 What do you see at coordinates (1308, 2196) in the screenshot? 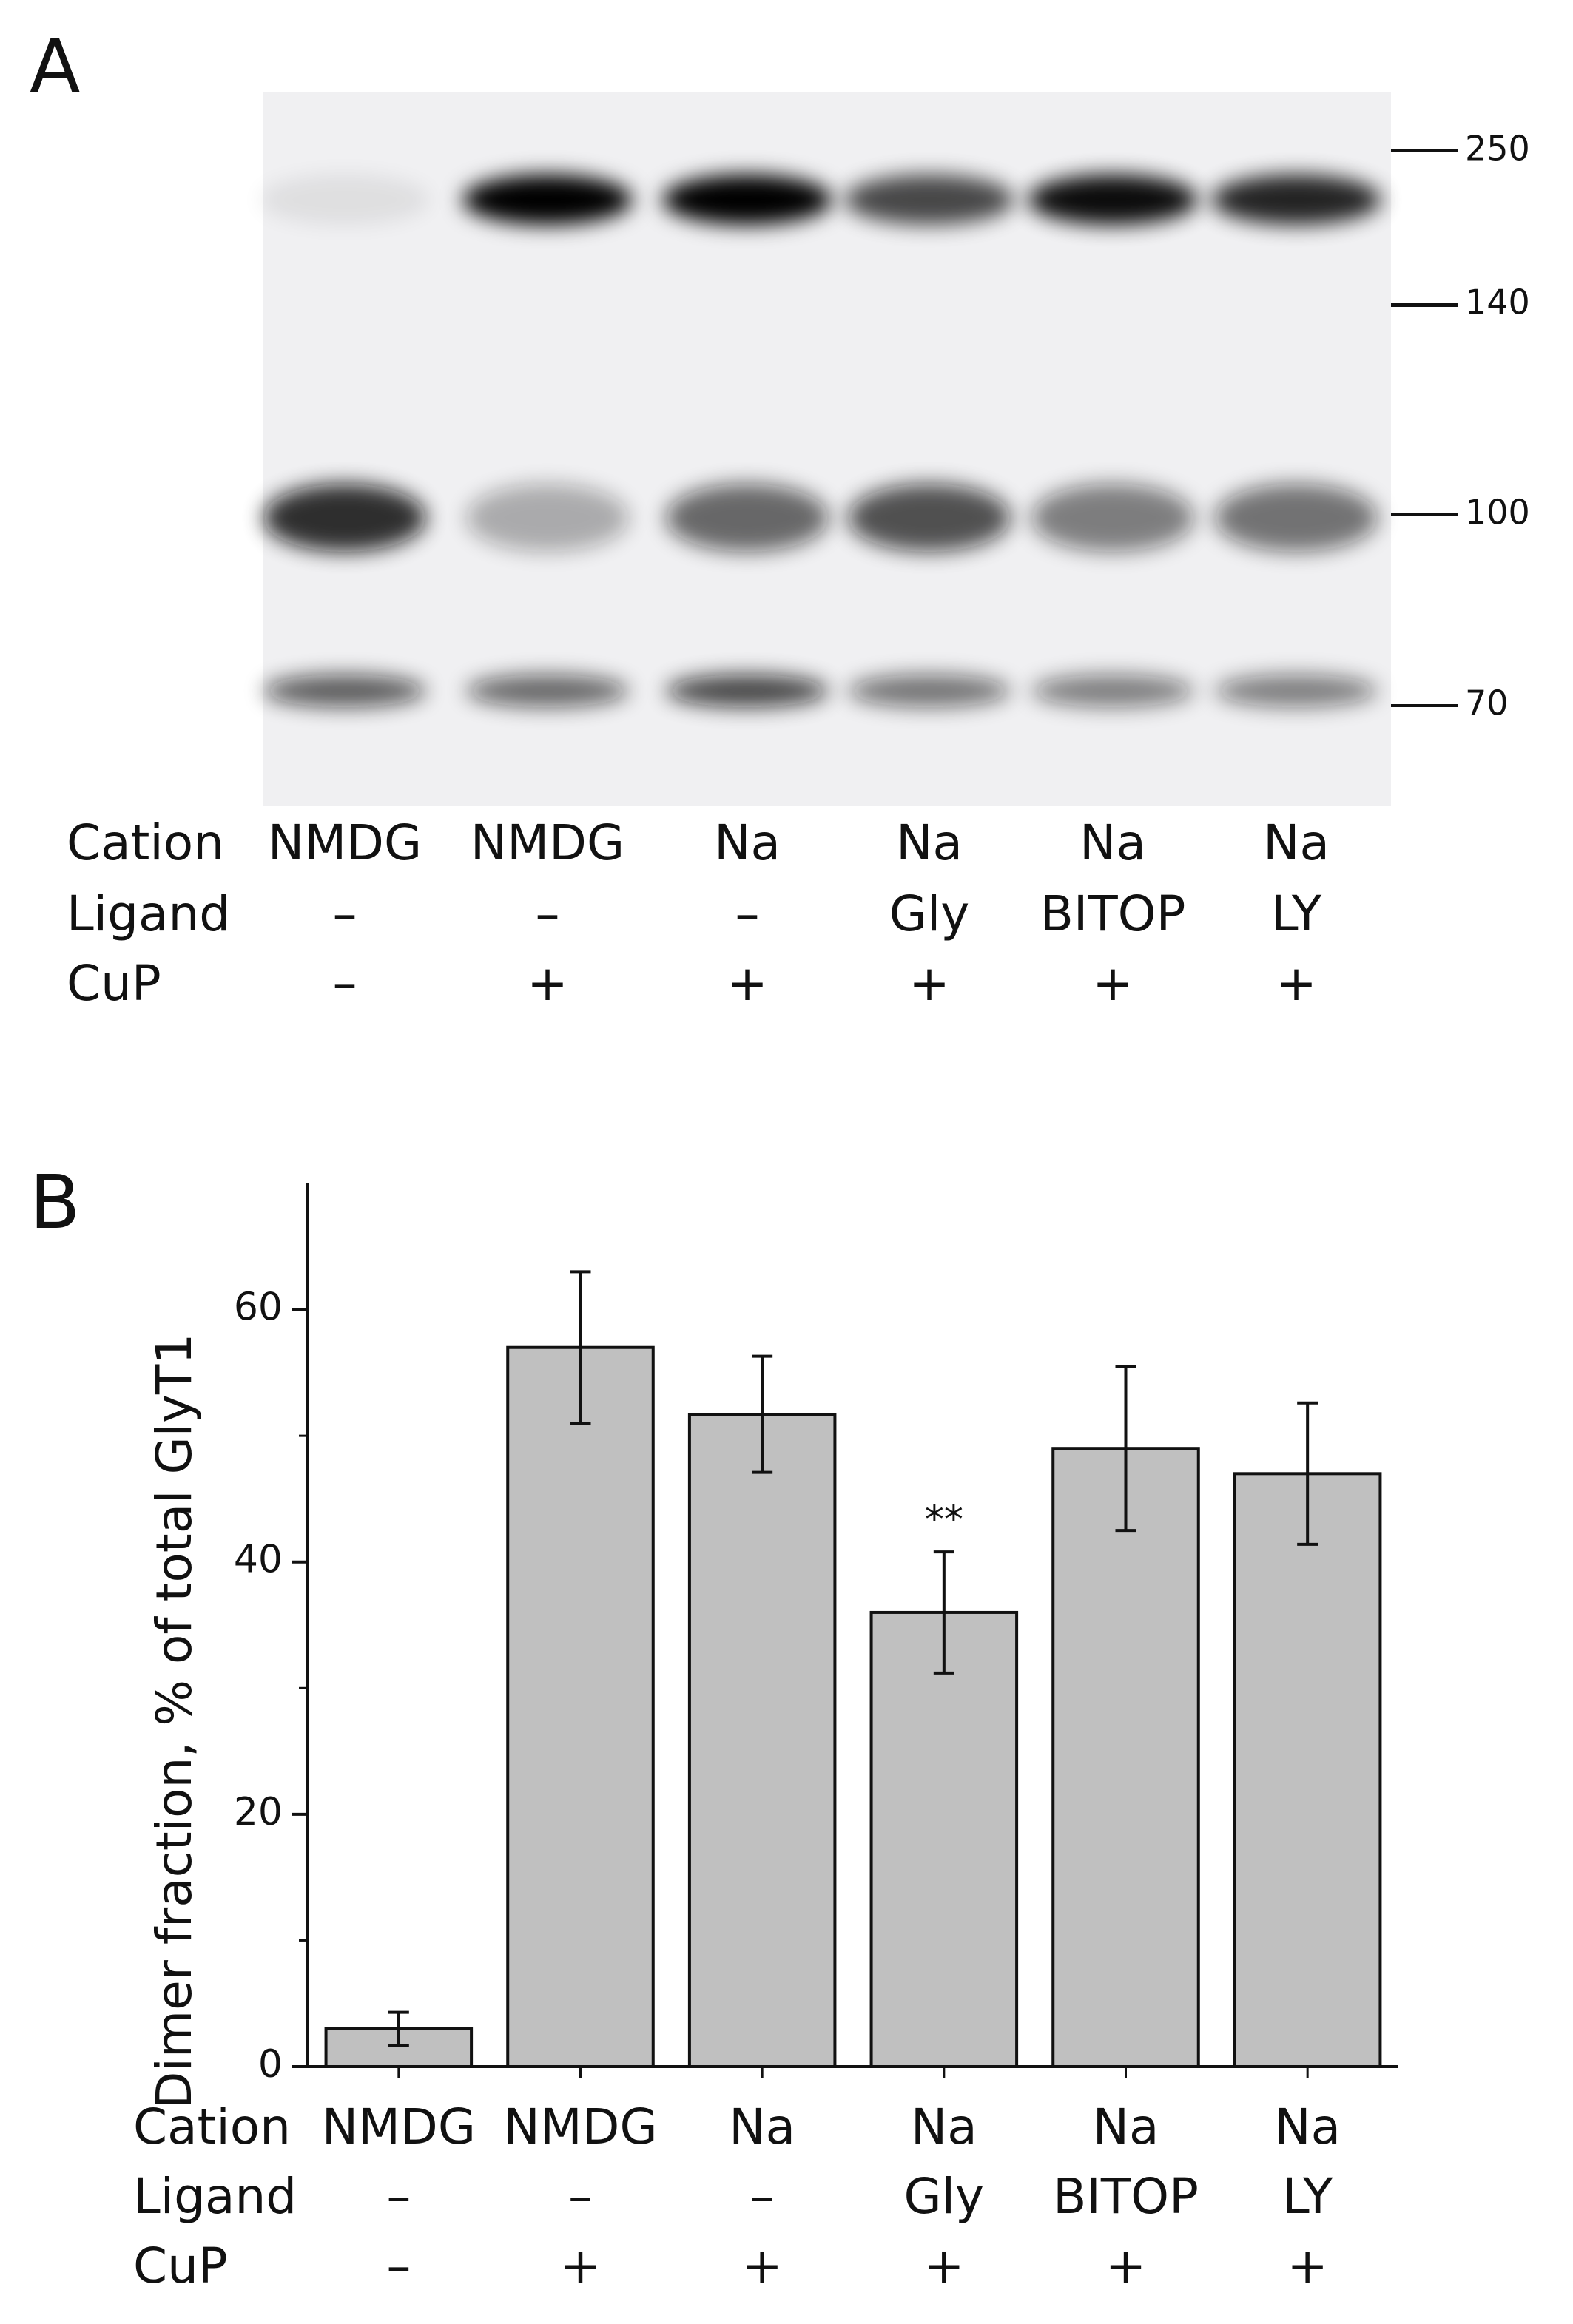
I see `x-row-label: LY` at bounding box center [1308, 2196].